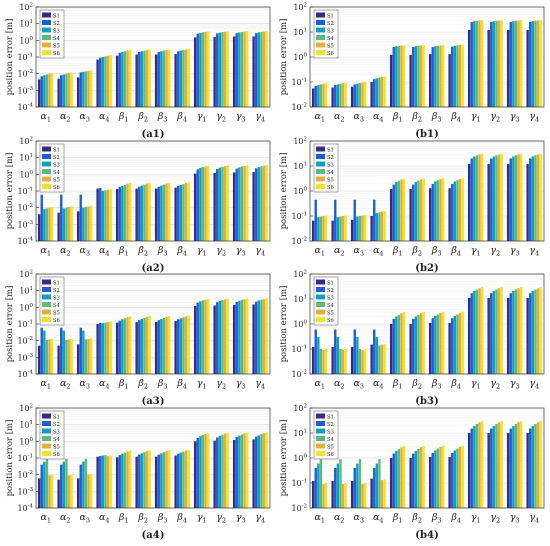 The width and height of the screenshot is (550, 546). Describe the element at coordinates (330, 54) in the screenshot. I see `legend-label: S6` at that location.